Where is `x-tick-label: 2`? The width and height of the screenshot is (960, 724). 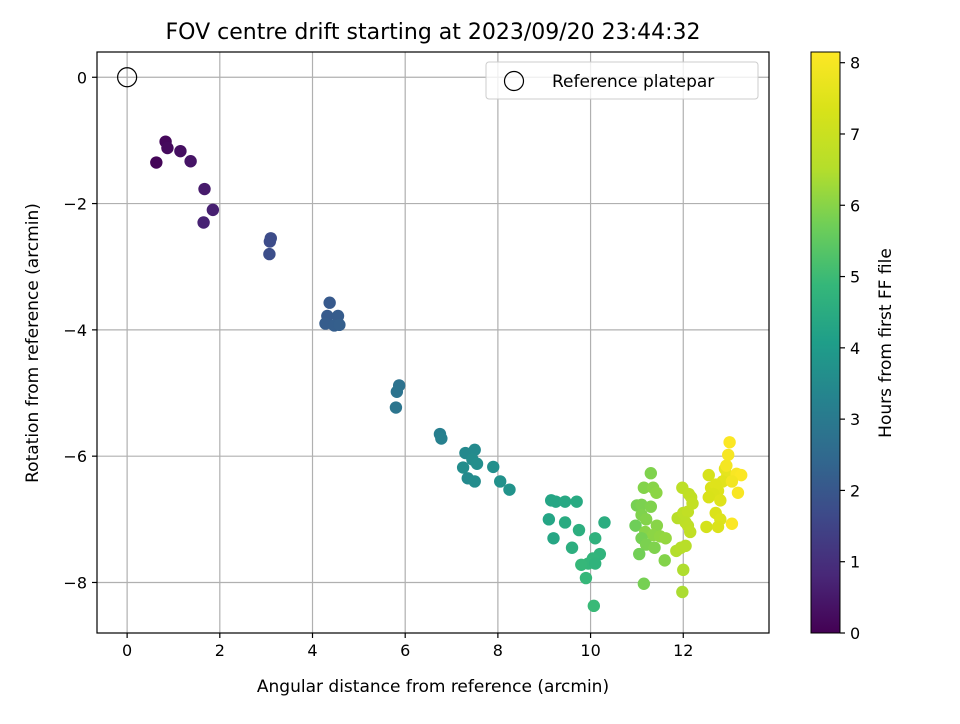
x-tick-label: 2 is located at coordinates (220, 650).